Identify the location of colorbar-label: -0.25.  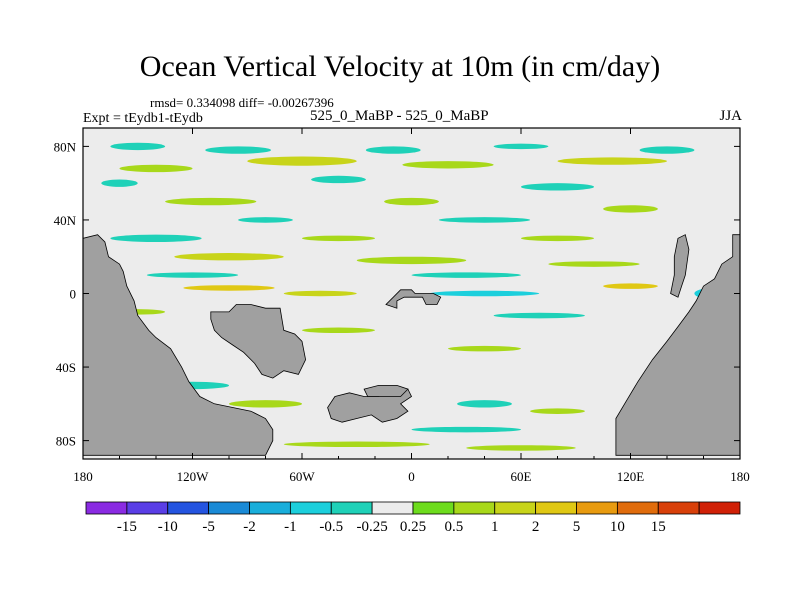
(372, 527).